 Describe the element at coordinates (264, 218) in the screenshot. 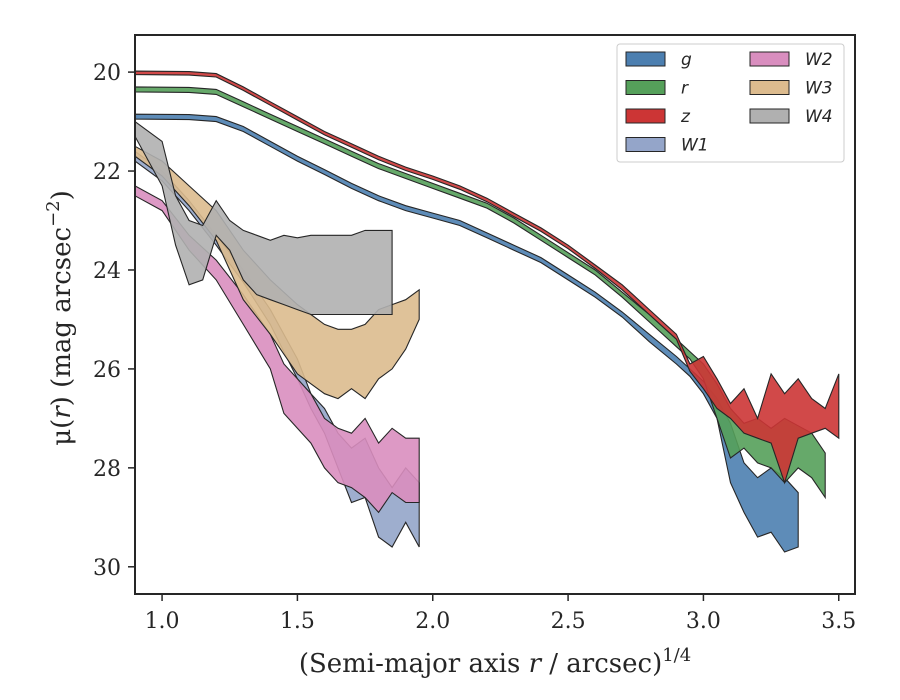

I see `band-w4` at that location.